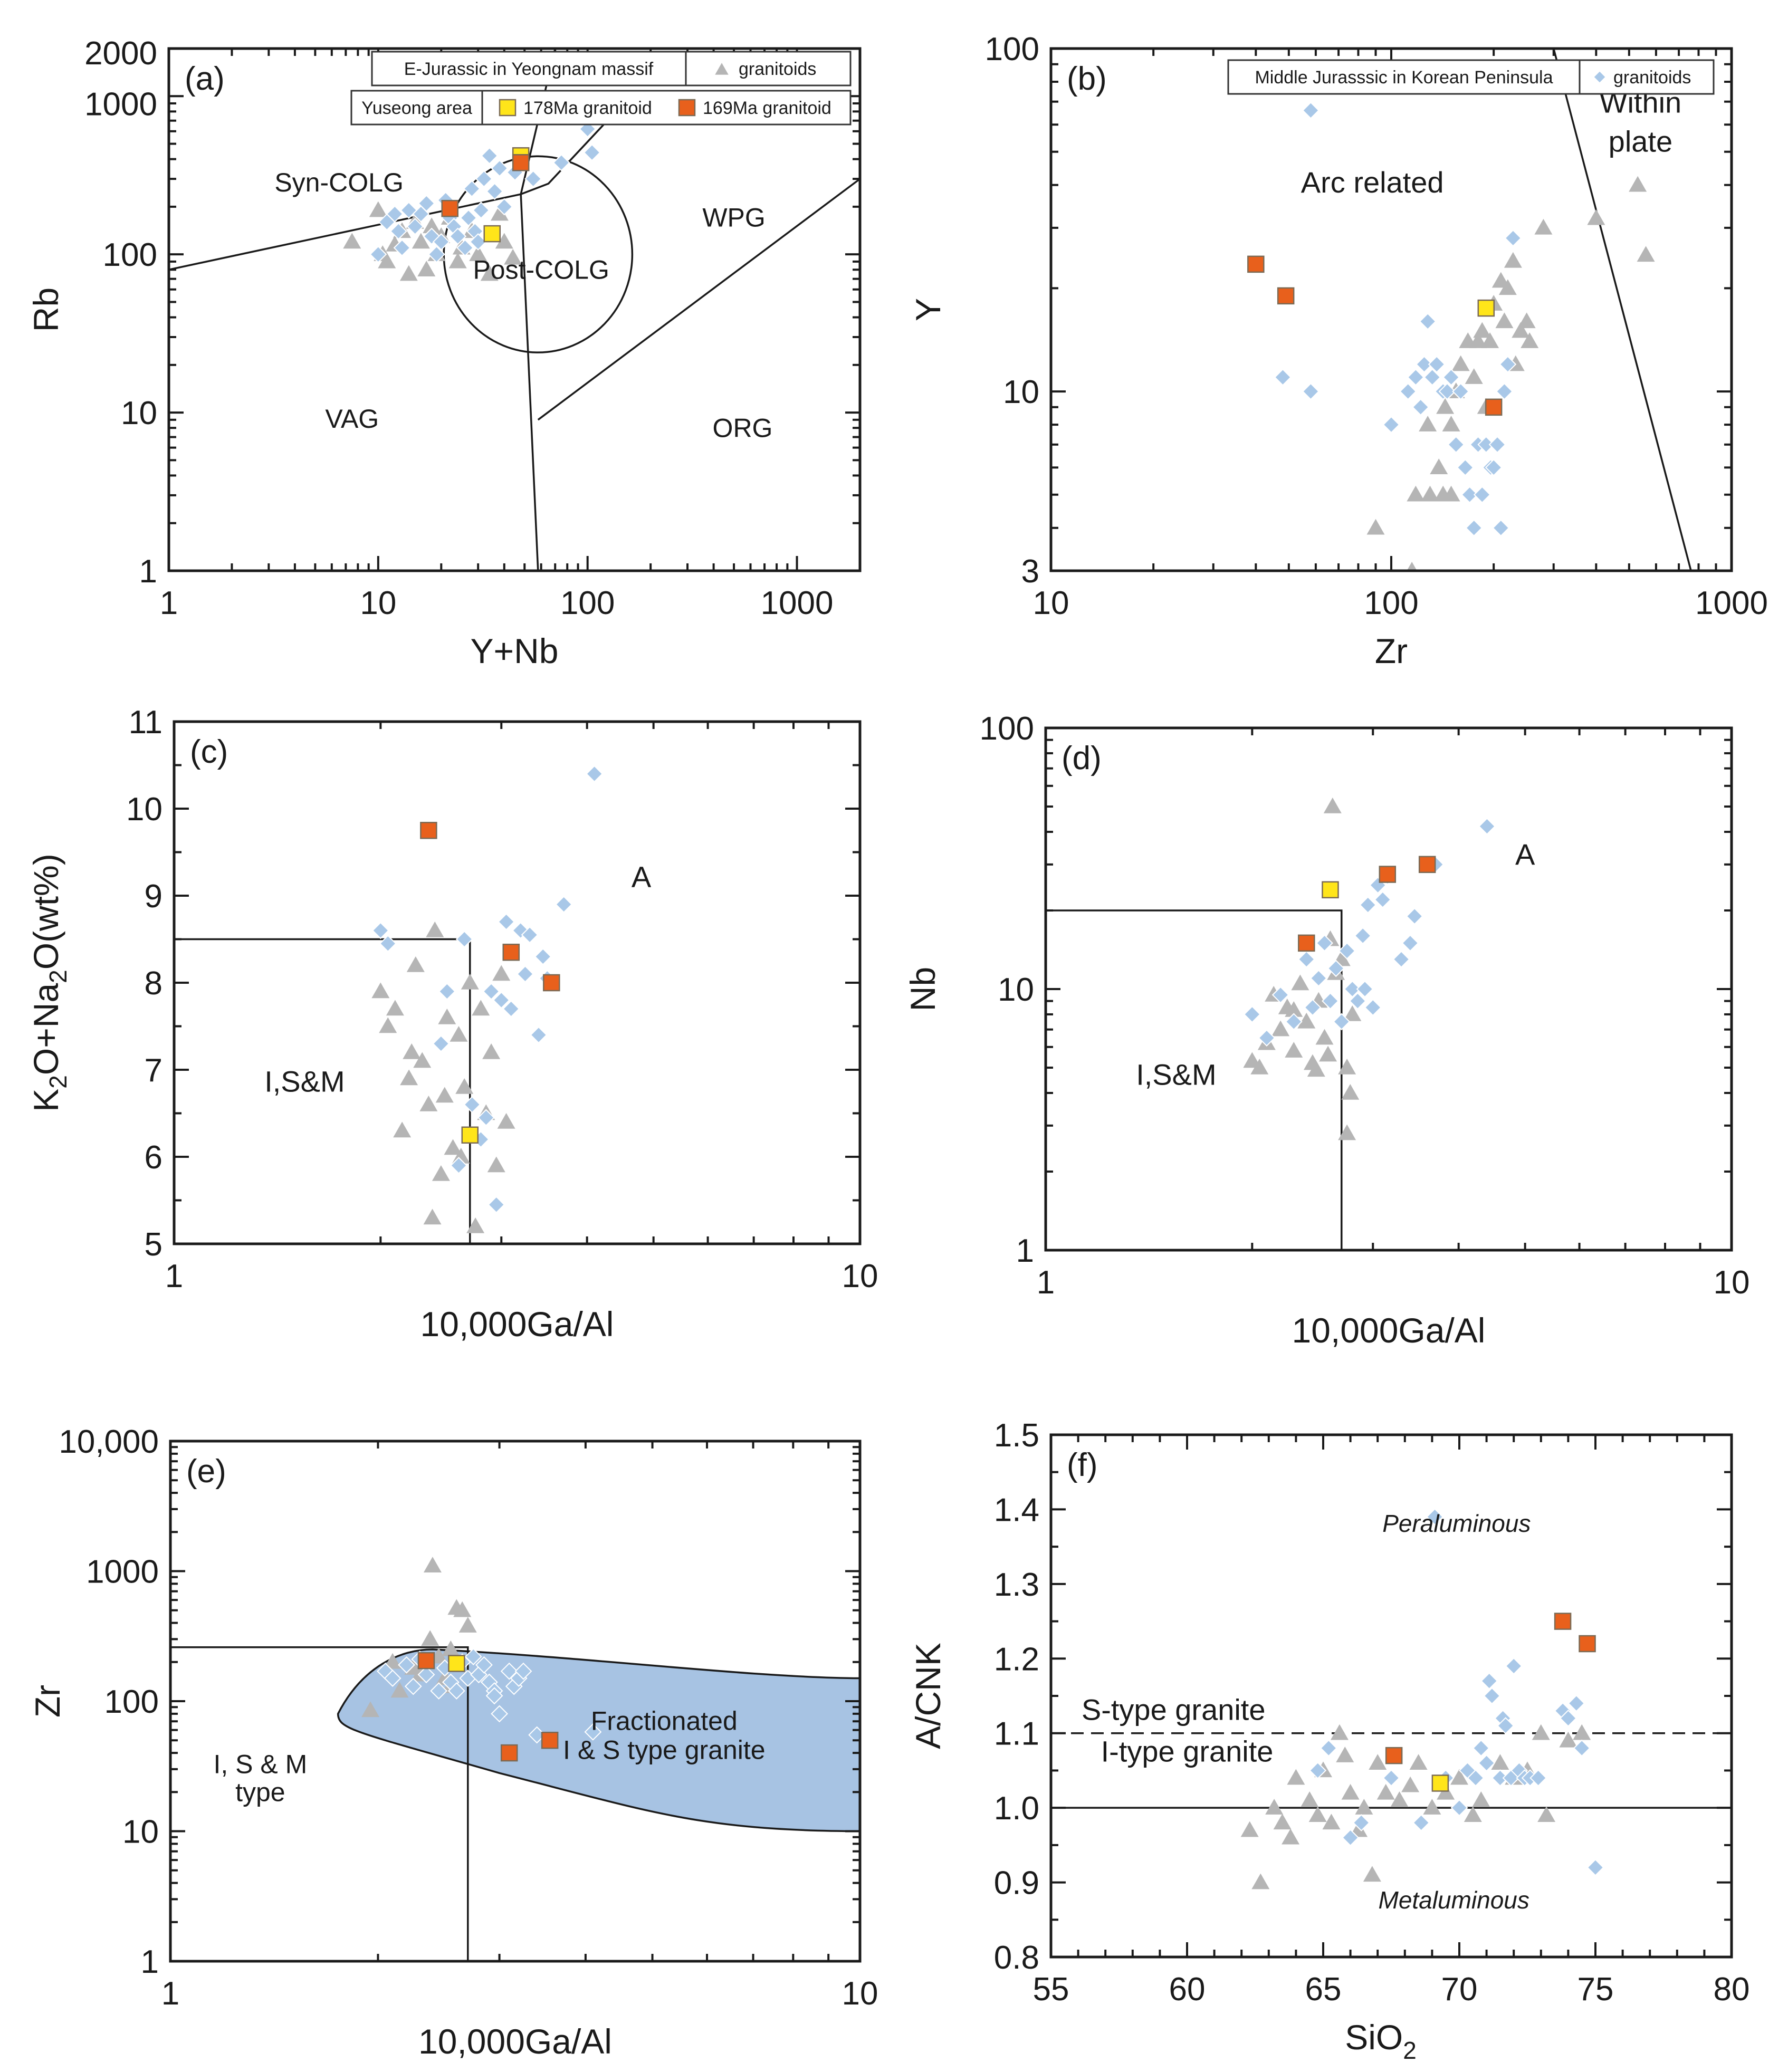  I want to click on x-tick-label-f-0: 55, so click(1051, 1990).